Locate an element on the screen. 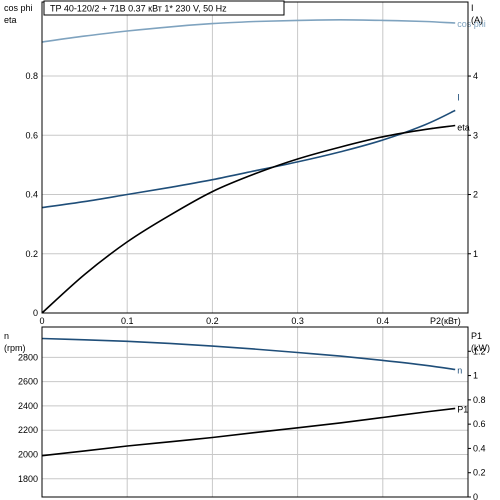 Image resolution: width=500 pixels, height=500 pixels. series-line-p1 is located at coordinates (248, 432).